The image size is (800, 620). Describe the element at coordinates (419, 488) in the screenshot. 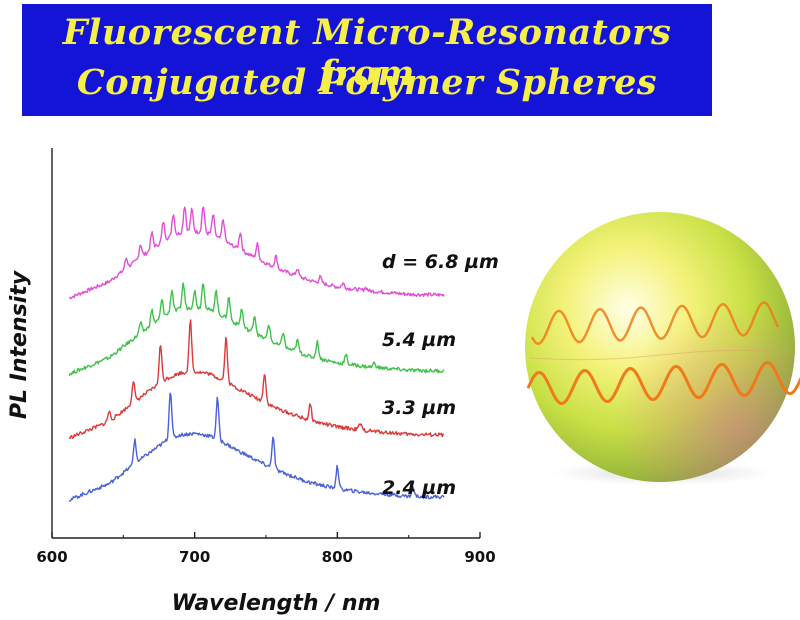

I see `series-label-3: 2.4 µm` at that location.